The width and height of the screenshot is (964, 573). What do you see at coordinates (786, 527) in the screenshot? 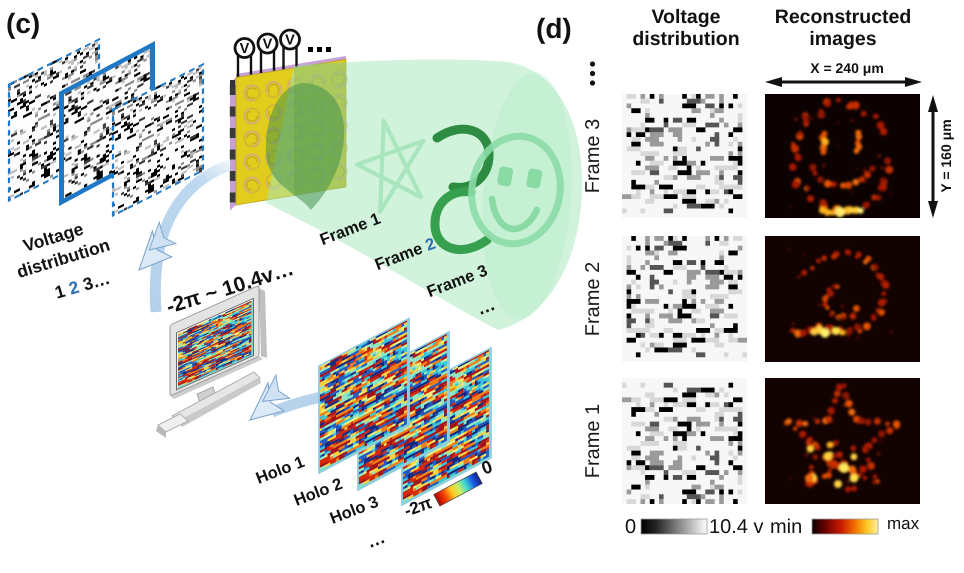
I see `svg-text: min` at bounding box center [786, 527].